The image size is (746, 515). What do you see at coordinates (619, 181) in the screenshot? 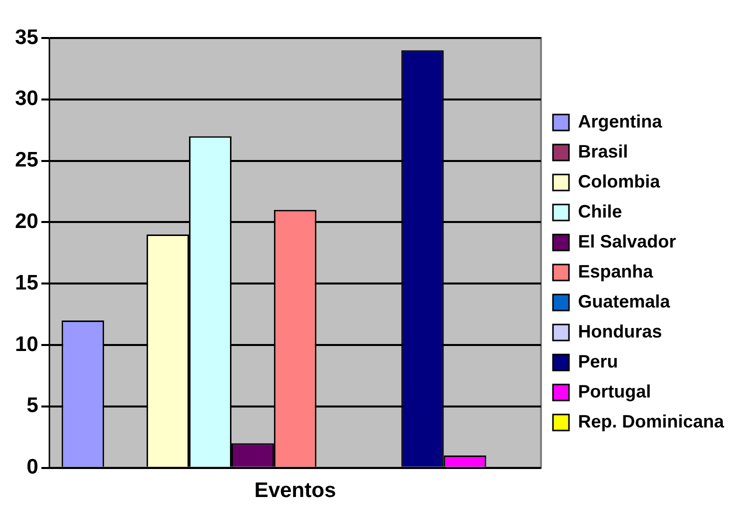
I see `legend-label: Colombia` at bounding box center [619, 181].